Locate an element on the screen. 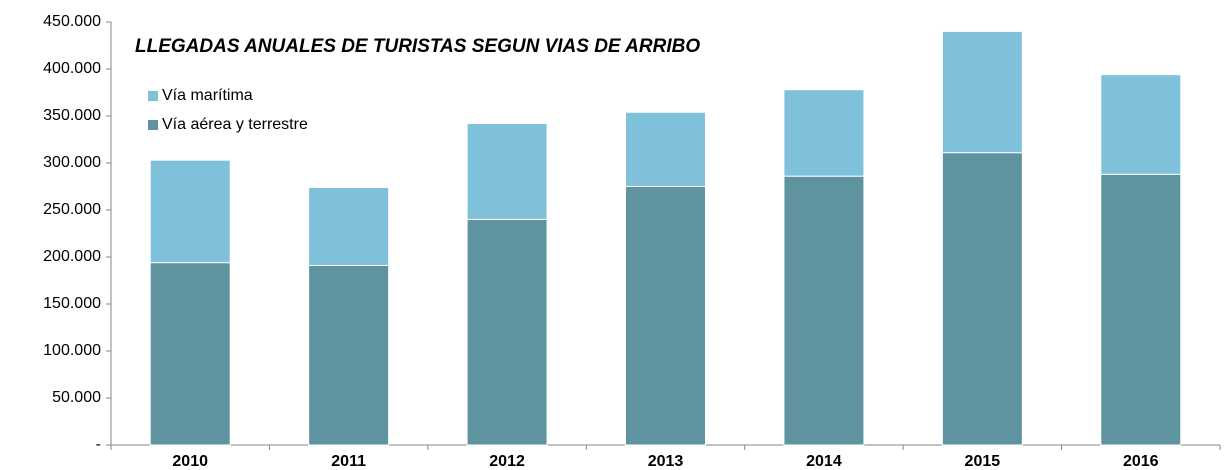 The width and height of the screenshot is (1226, 470). x-tick-label: 2016 is located at coordinates (1141, 461).